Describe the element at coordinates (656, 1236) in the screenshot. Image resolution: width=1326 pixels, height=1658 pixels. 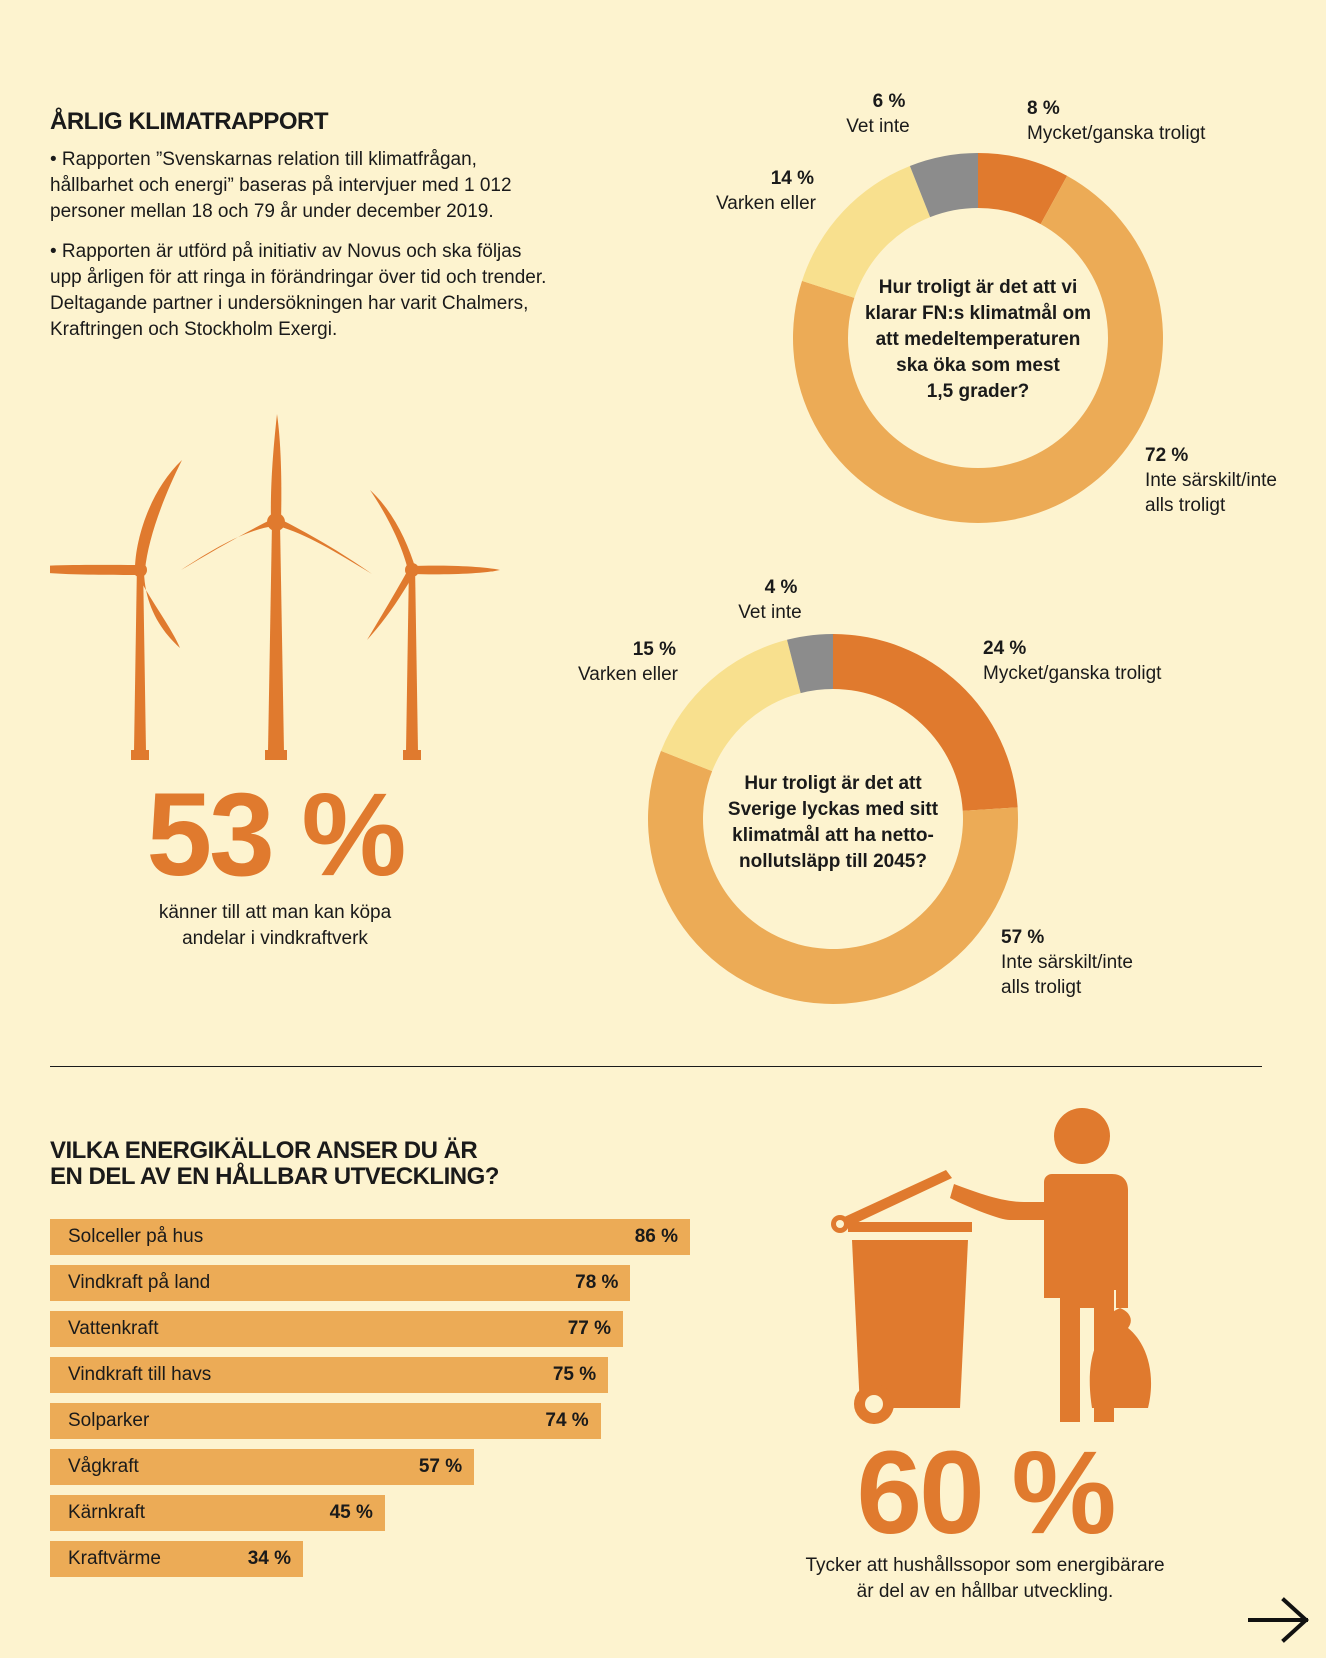
I see `bar-value-label: 86 %` at that location.